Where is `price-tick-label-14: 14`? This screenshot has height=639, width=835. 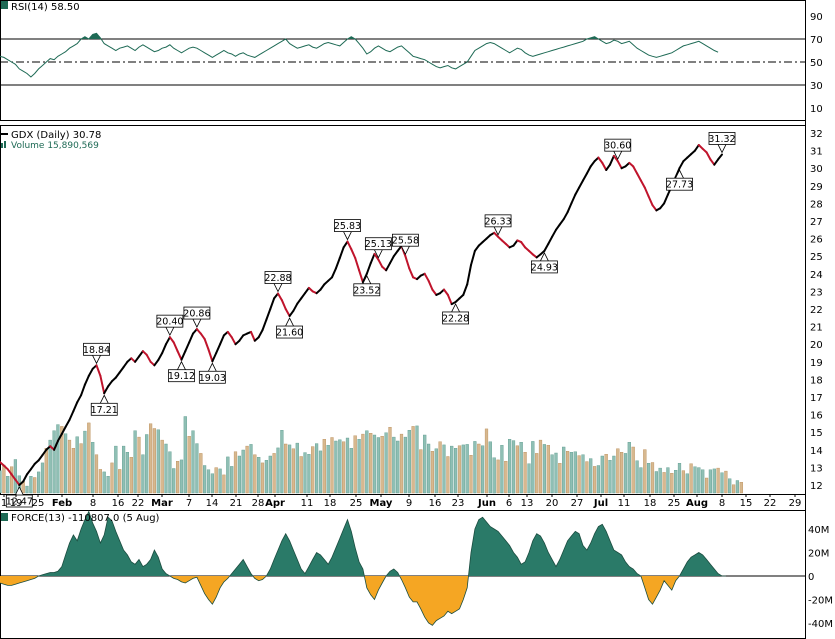 price-tick-label-14: 14 is located at coordinates (816, 451).